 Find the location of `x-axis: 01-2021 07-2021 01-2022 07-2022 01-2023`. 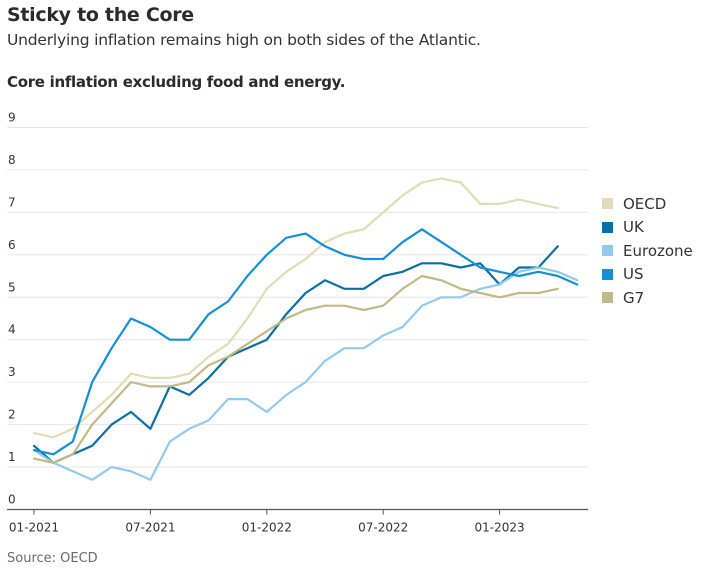

x-axis: 01-2021 07-2021 01-2022 07-2022 01-2023 is located at coordinates (297, 521).